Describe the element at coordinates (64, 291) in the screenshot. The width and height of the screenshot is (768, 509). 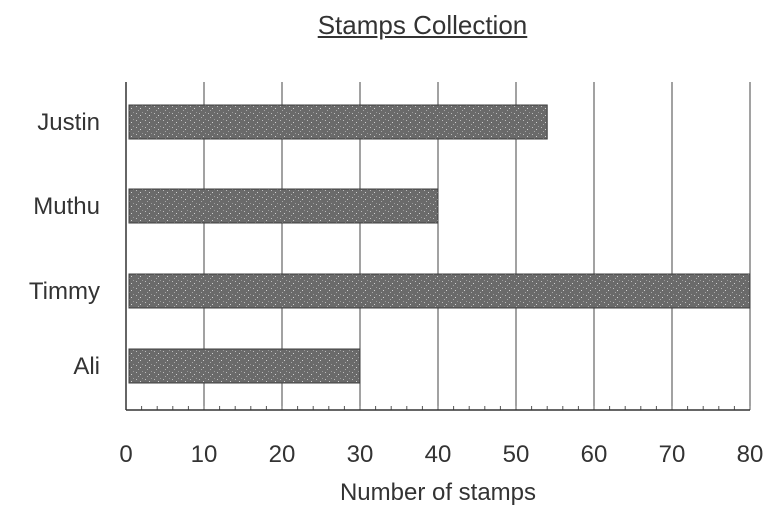
I see `y-category-label: Timmy` at that location.